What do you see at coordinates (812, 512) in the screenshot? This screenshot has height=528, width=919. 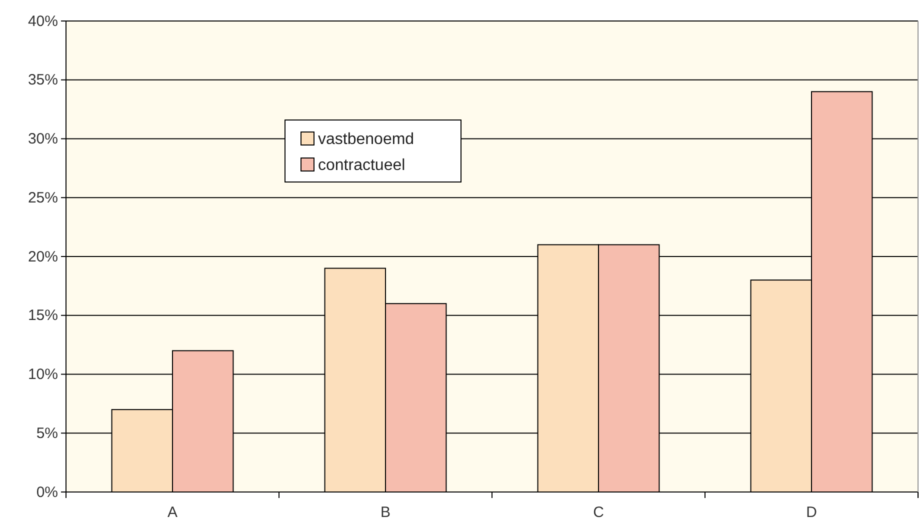 I see `x-tick-label: D` at bounding box center [812, 512].